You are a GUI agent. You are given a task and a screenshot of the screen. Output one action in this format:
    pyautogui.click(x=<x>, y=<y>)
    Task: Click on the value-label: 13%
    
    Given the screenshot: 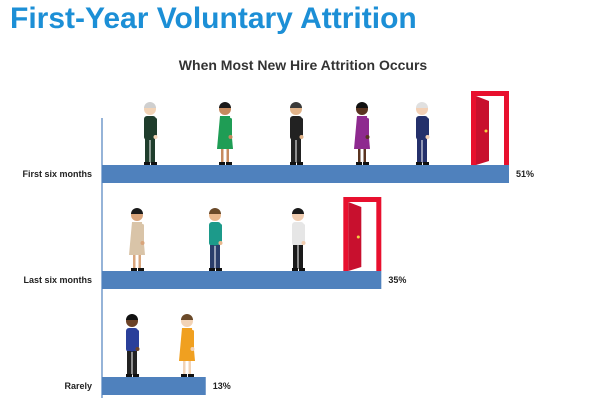 What is the action you would take?
    pyautogui.click(x=222, y=386)
    